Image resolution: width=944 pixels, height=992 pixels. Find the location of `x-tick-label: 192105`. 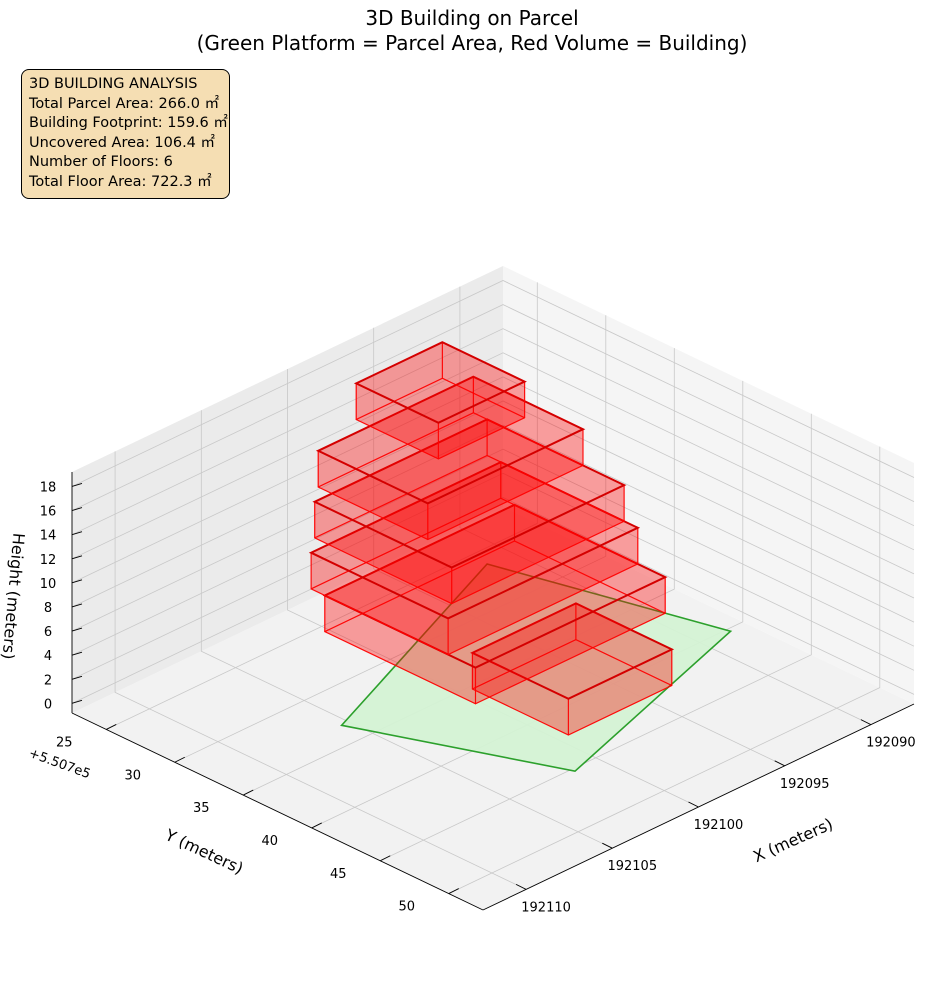

x-tick-label: 192105 is located at coordinates (632, 866).